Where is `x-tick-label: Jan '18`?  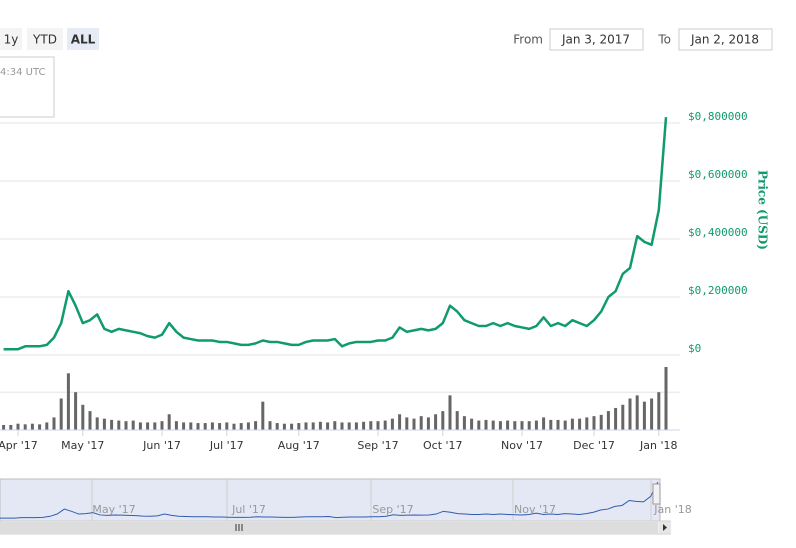
x-tick-label: Jan '18 is located at coordinates (658, 445).